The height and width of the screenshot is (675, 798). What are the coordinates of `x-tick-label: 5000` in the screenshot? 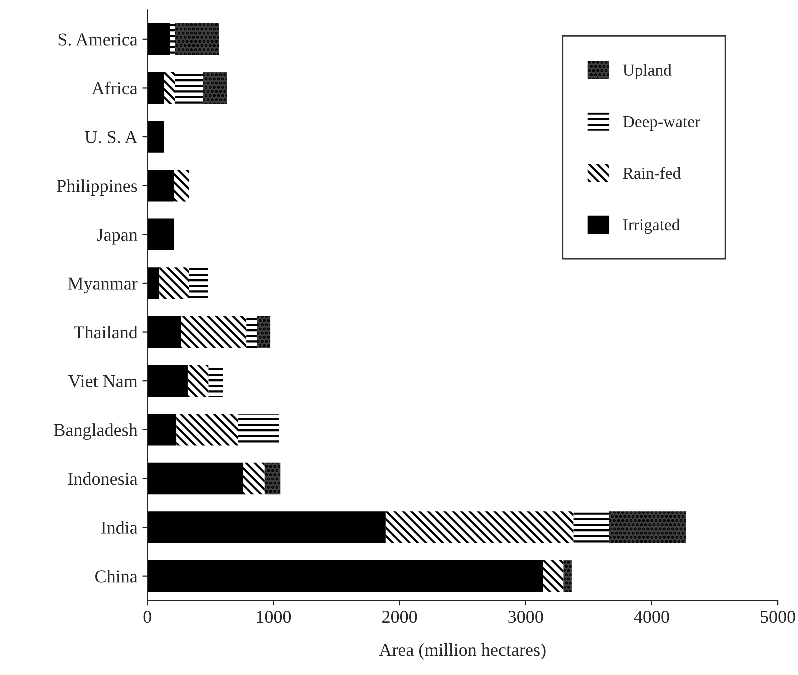 It's located at (778, 617).